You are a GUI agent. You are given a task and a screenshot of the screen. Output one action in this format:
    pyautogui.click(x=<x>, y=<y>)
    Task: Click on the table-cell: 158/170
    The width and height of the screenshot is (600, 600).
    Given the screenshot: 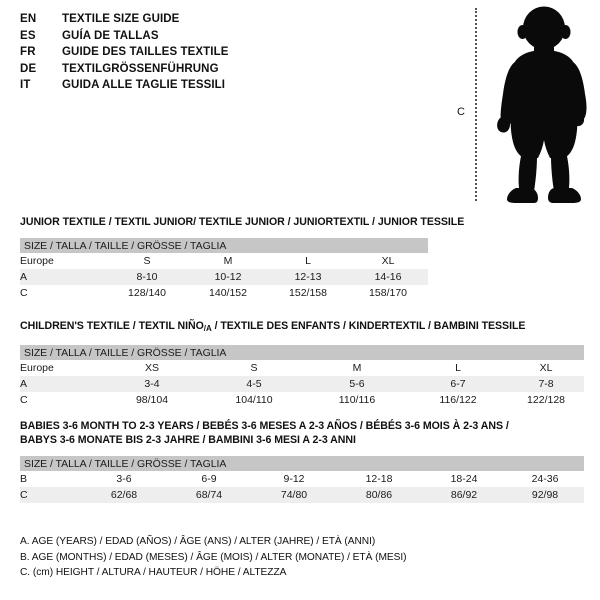 What is the action you would take?
    pyautogui.click(x=388, y=293)
    